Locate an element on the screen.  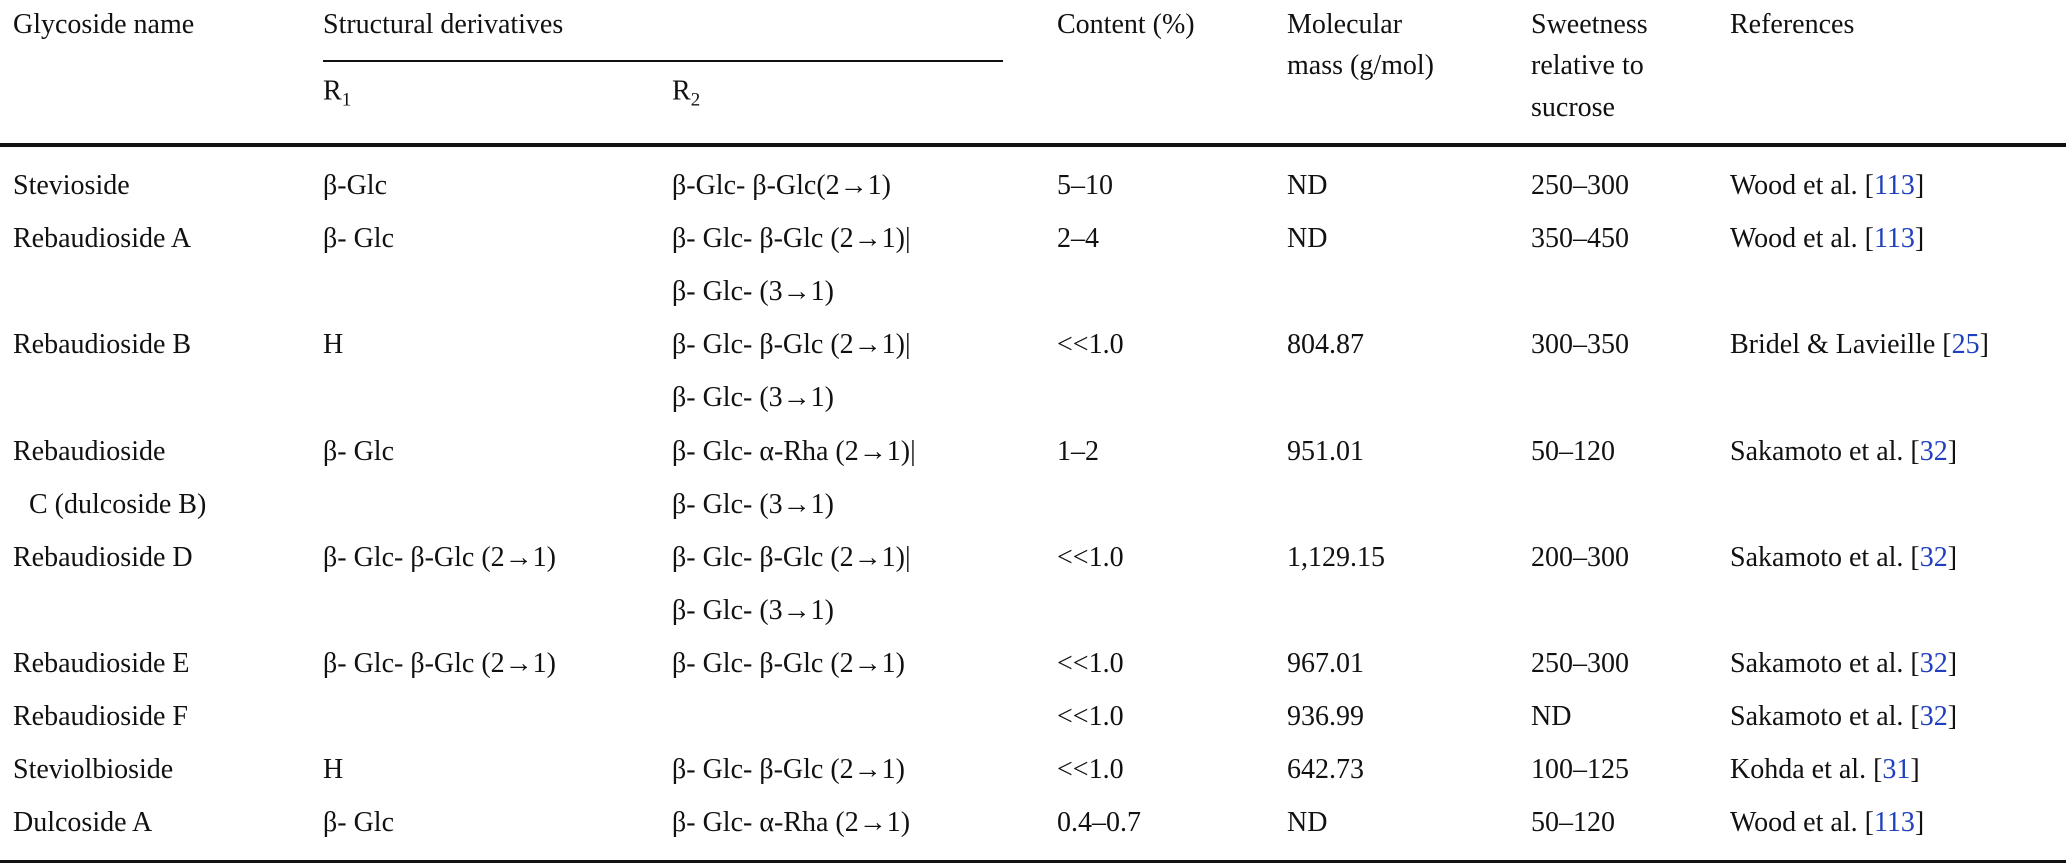
header-mass: mass (g/mol) is located at coordinates (1360, 65).